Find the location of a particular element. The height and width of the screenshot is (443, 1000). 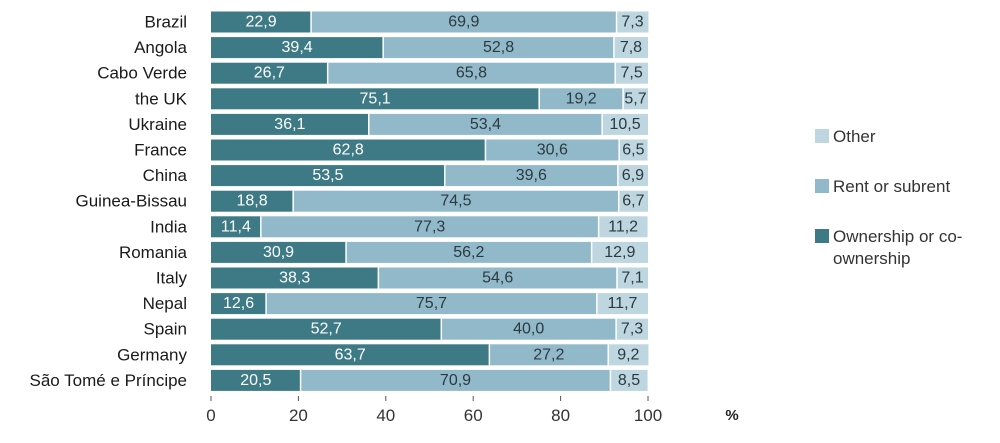

data-label: 30,9 is located at coordinates (278, 252).